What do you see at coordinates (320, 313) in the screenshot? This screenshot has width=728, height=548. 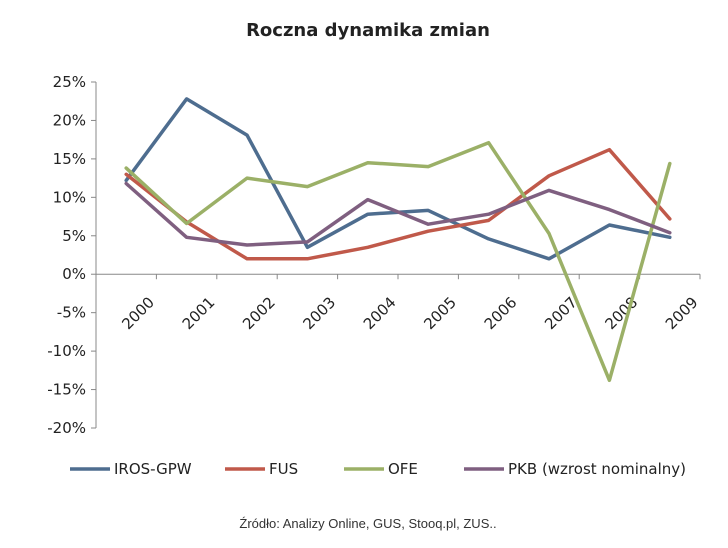 I see `x-tick-label: 2003` at bounding box center [320, 313].